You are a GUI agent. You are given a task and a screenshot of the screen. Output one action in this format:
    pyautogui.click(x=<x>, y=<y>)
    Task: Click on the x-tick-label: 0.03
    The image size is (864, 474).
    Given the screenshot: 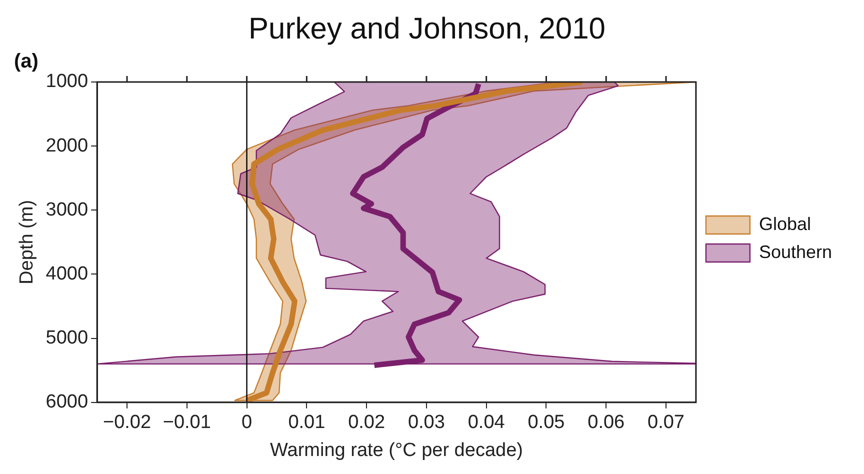 What is the action you would take?
    pyautogui.click(x=426, y=423)
    